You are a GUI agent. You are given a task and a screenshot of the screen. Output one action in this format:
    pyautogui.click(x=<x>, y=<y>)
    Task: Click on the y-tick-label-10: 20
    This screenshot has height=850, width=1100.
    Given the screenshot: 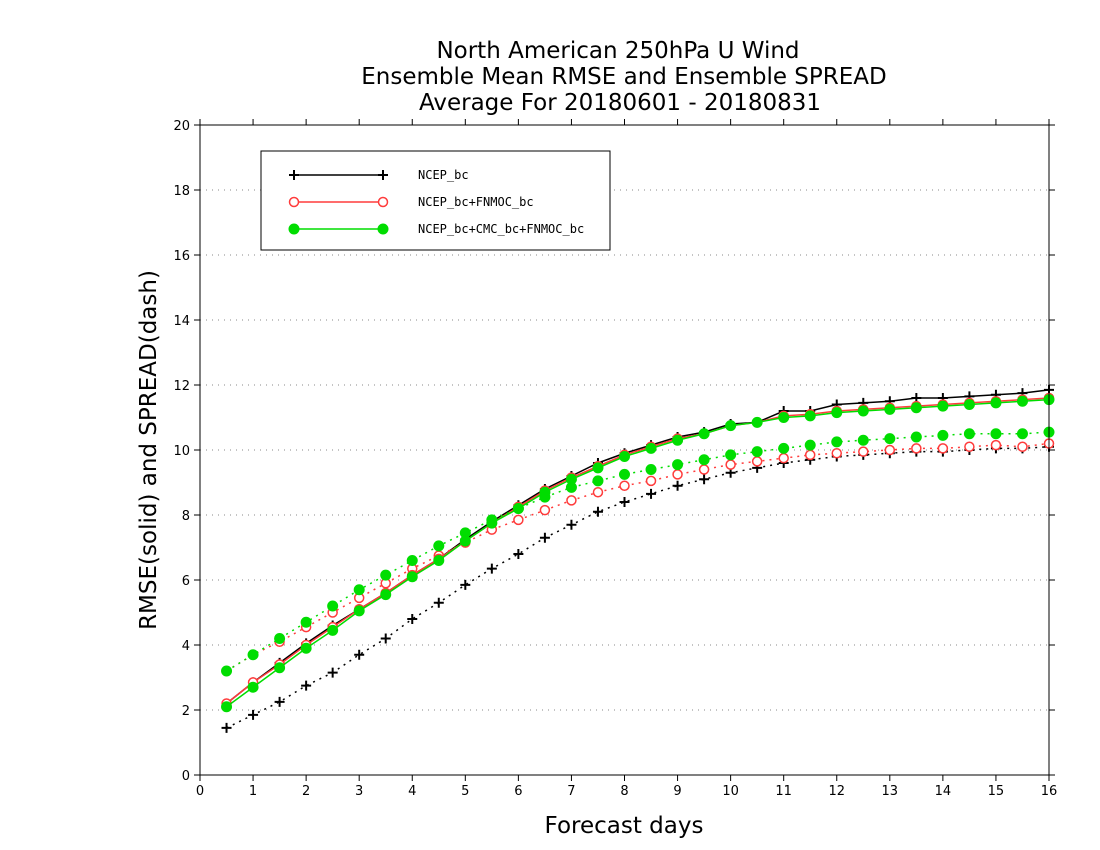 What is the action you would take?
    pyautogui.click(x=181, y=126)
    